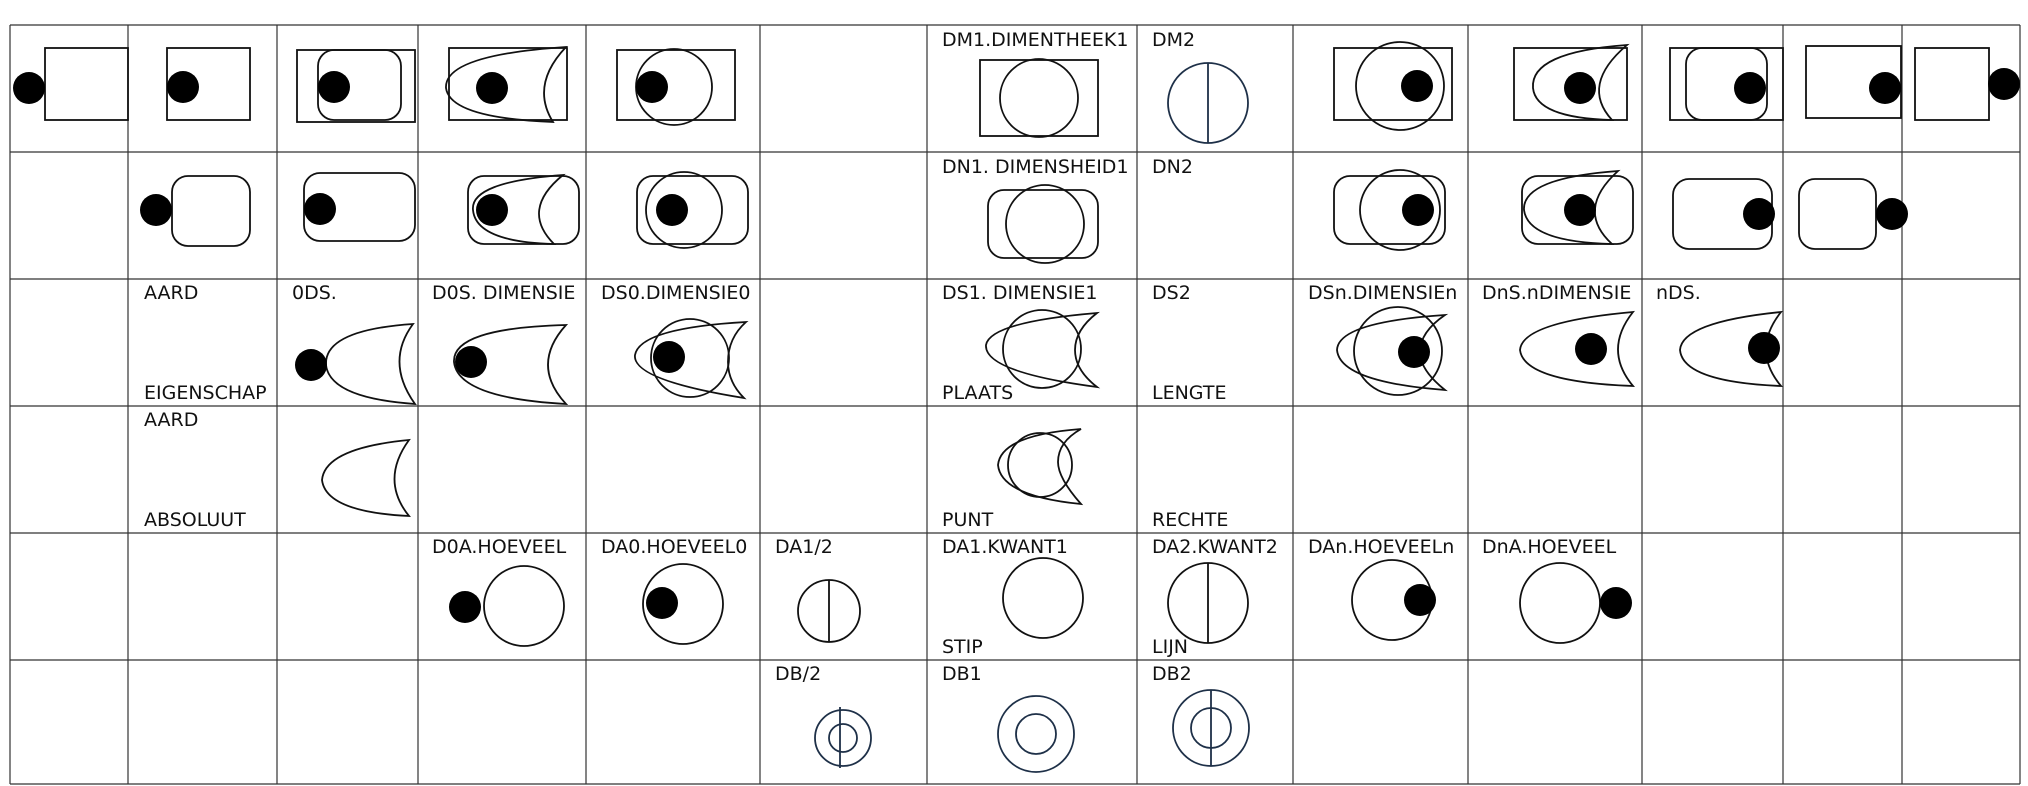 The height and width of the screenshot is (786, 2028). I want to click on symbol-r1-c12, so click(1853, 82).